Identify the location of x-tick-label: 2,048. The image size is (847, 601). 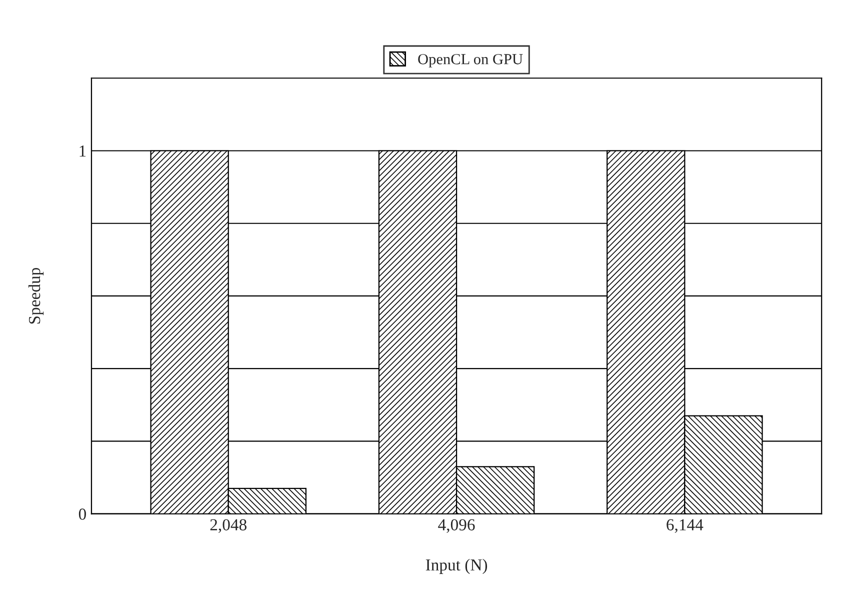
(228, 526).